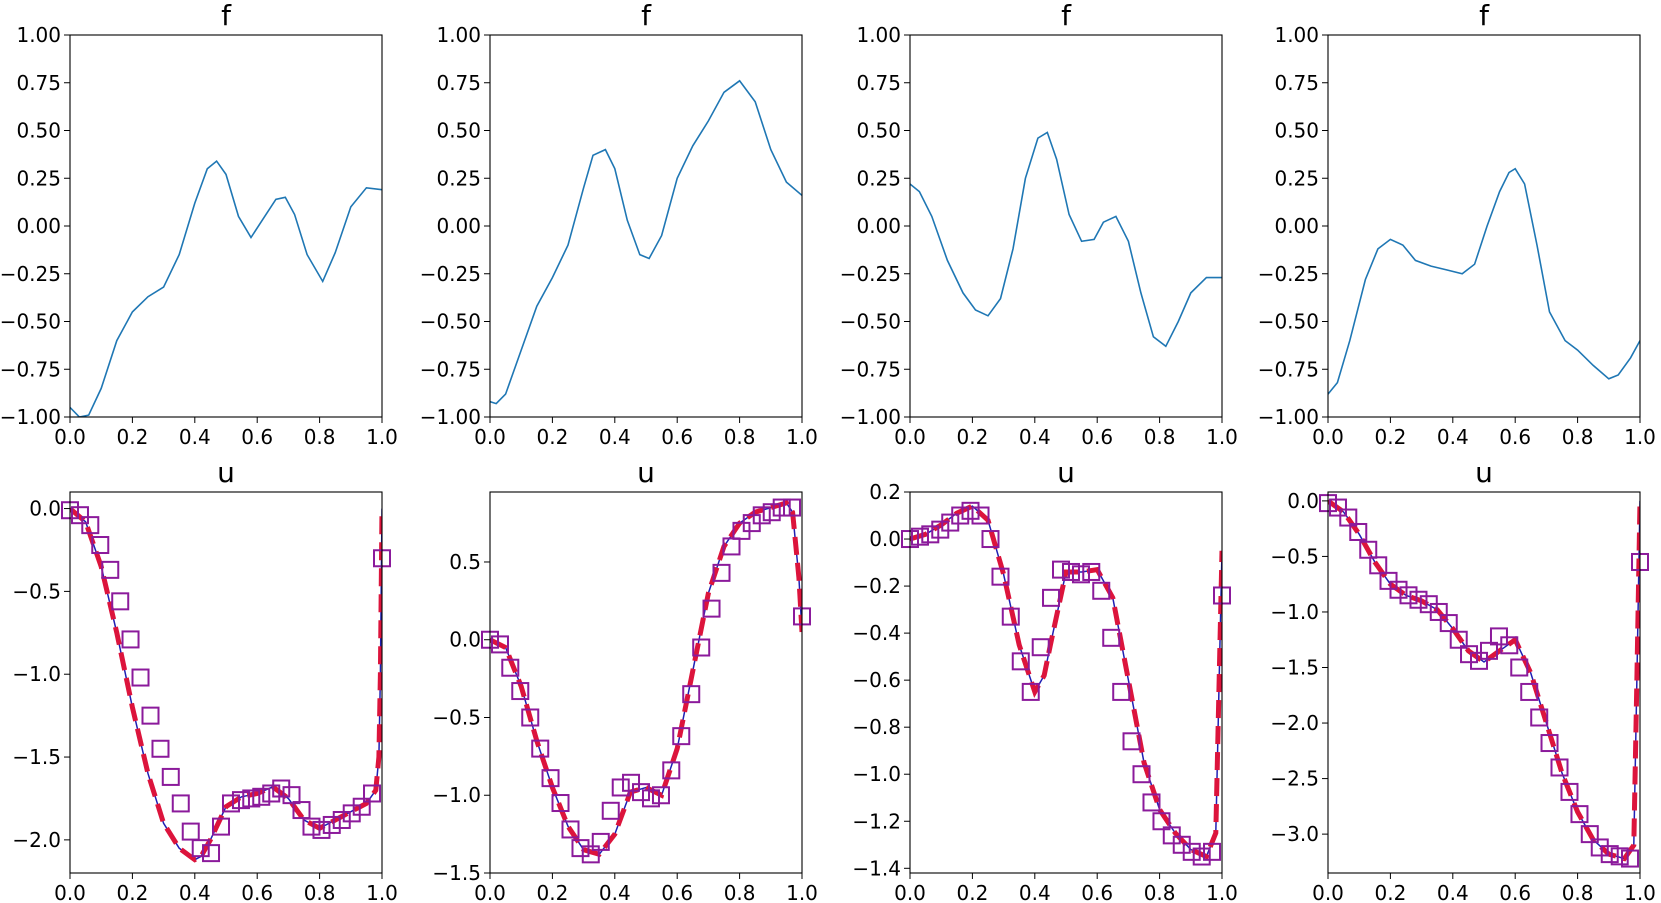 The width and height of the screenshot is (1661, 903). I want to click on marker-series, so click(1066, 683).